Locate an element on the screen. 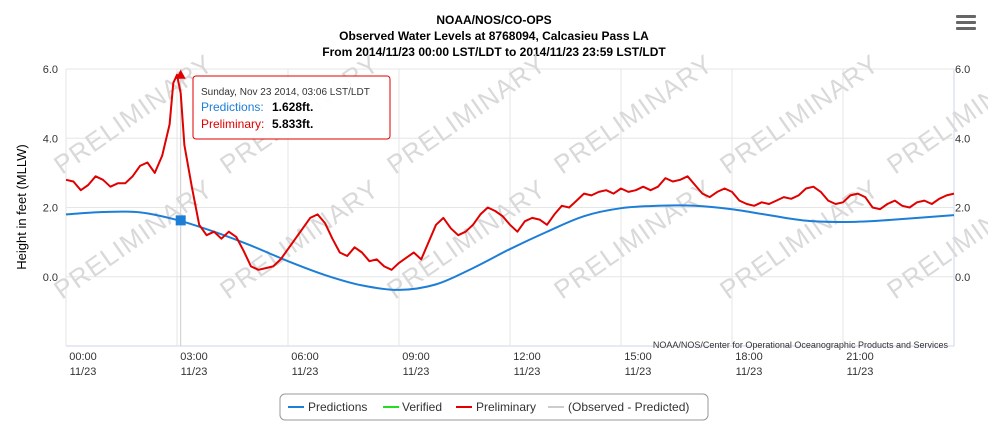  legend-item-observed-minus-predicted: (Observed - Predicted) is located at coordinates (618, 407).